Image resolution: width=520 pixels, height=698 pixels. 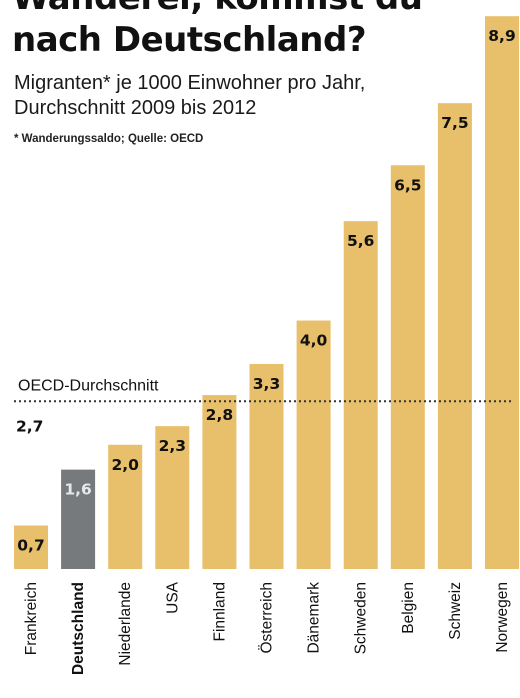 I want to click on reference-line-group: OECD-Durchschnitt 2,7, so click(x=264, y=406).